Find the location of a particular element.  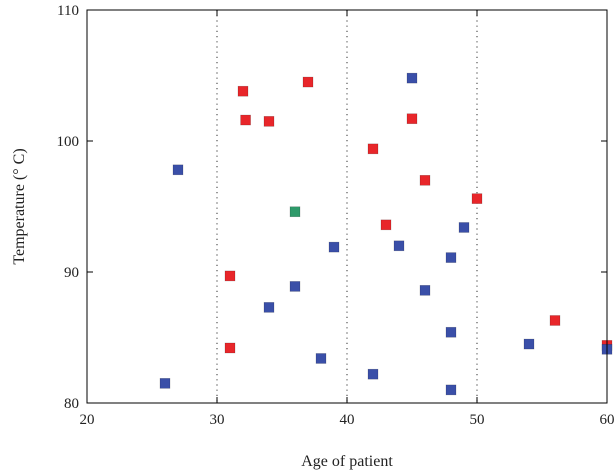

y-tick-label: 80 is located at coordinates (71, 404).